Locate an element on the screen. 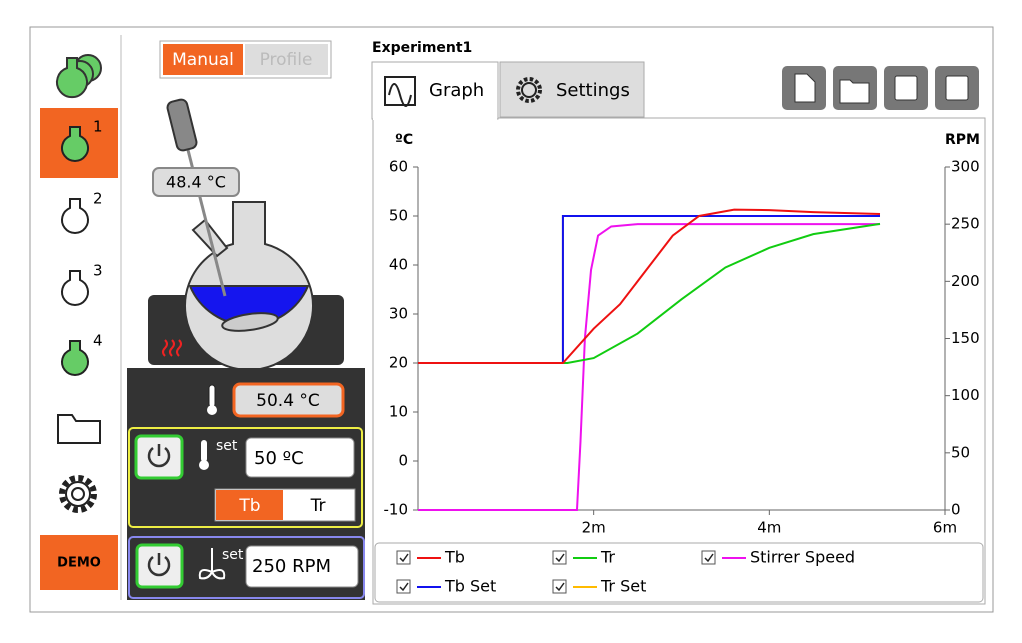 The width and height of the screenshot is (1022, 643). x-tick-label: 6m is located at coordinates (945, 528).